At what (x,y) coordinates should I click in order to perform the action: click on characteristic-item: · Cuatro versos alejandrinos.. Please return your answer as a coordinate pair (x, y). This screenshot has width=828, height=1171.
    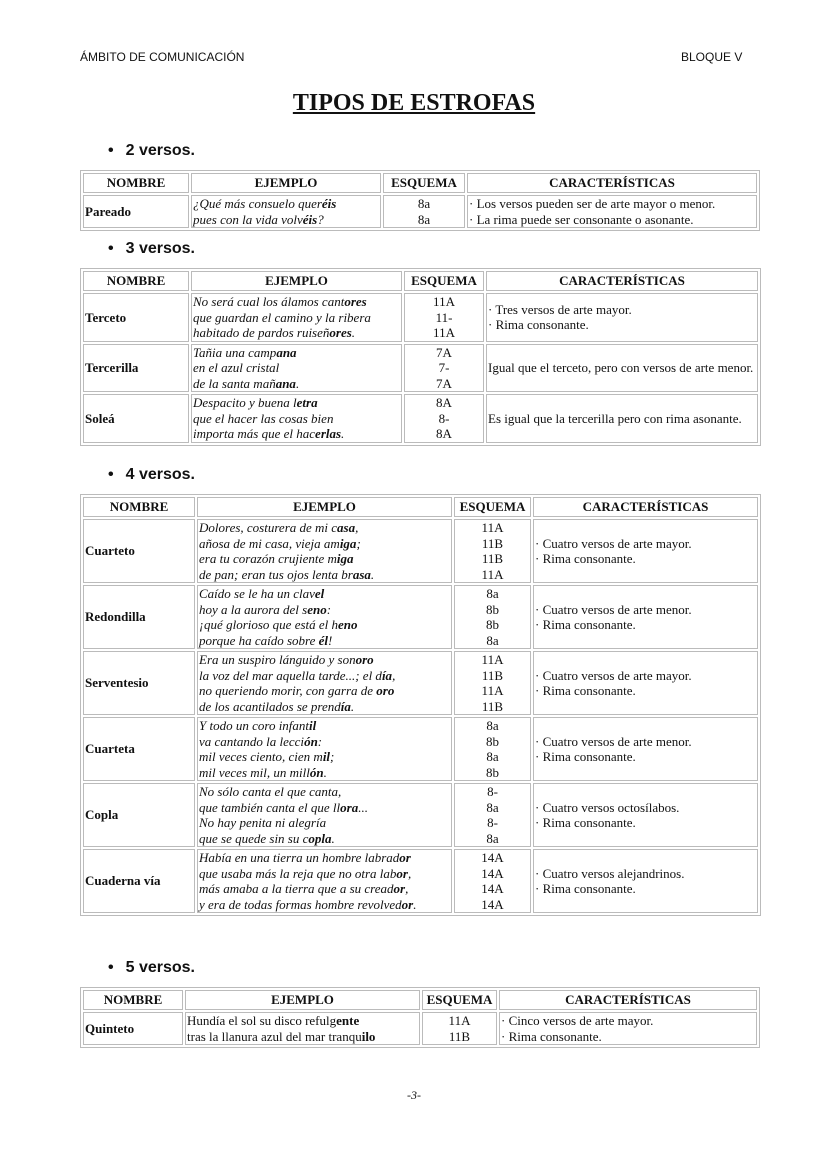
    Looking at the image, I should click on (610, 873).